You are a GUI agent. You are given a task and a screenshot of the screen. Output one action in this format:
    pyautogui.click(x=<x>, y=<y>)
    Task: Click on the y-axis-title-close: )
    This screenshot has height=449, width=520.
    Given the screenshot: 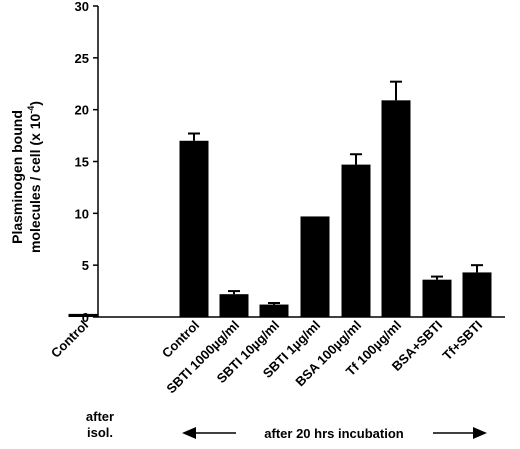 What is the action you would take?
    pyautogui.click(x=35, y=103)
    